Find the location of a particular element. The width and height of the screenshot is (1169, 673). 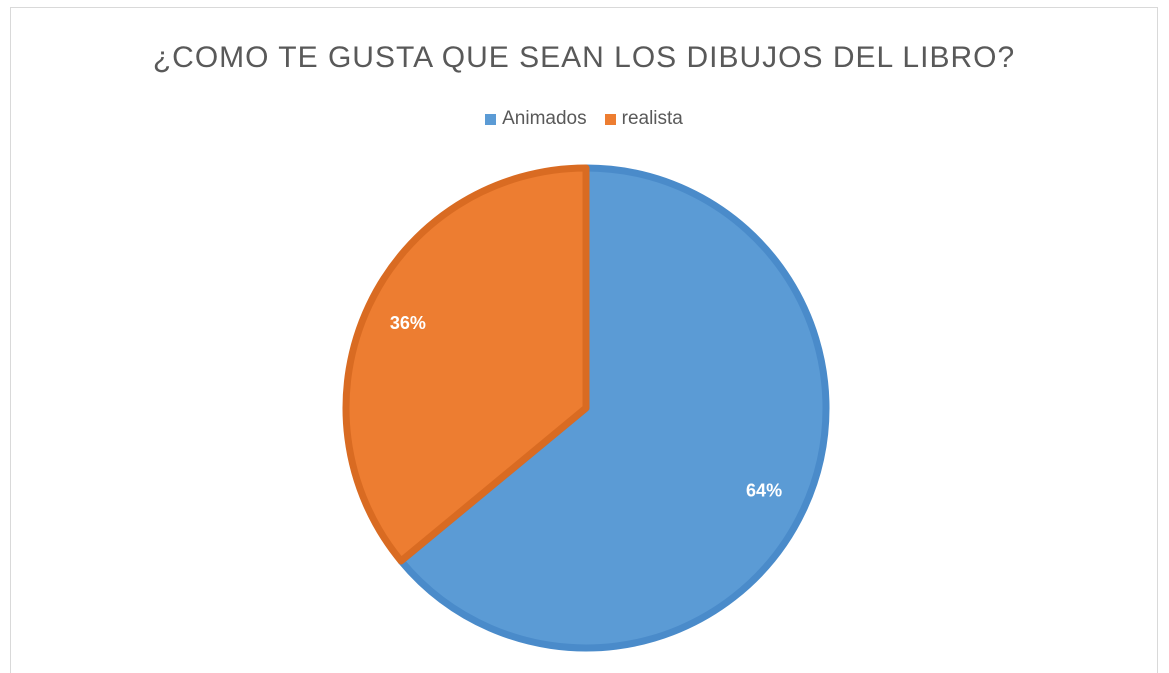

legend-item-realista: realista is located at coordinates (643, 119).